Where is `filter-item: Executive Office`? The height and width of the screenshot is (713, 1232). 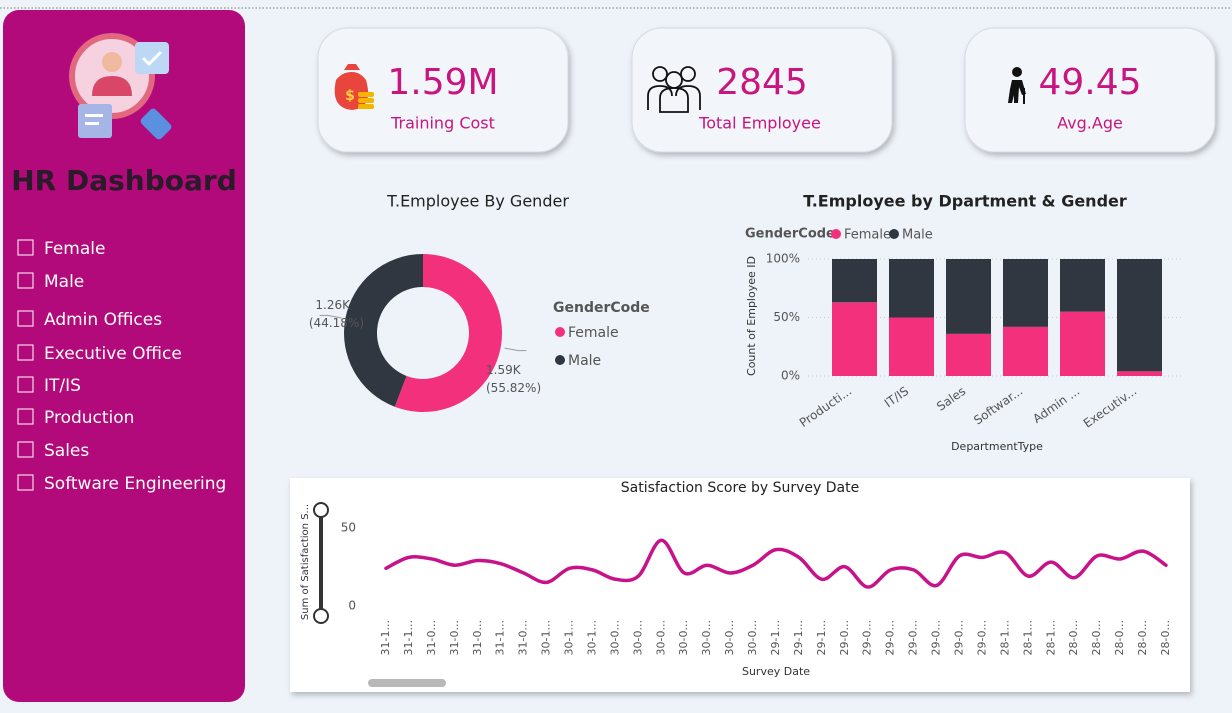
filter-item: Executive Office is located at coordinates (99, 354).